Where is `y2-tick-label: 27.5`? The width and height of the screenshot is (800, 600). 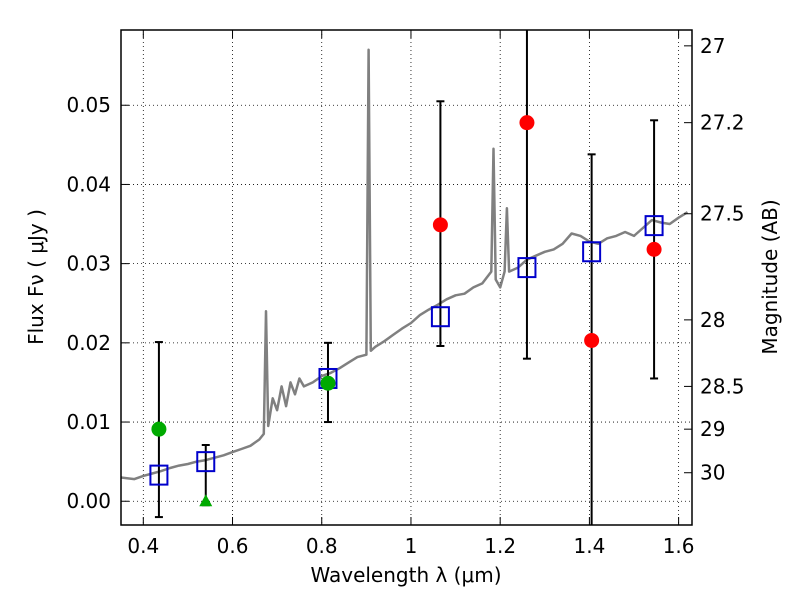 y2-tick-label: 27.5 is located at coordinates (722, 214).